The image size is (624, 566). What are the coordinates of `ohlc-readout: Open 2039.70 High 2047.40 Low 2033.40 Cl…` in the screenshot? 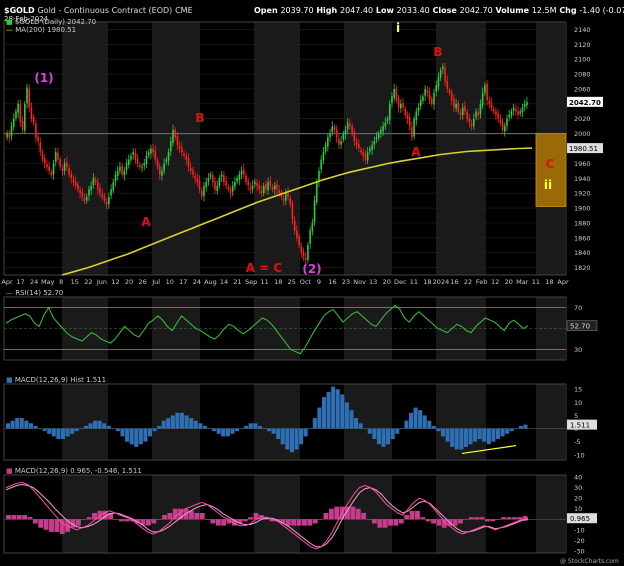 It's located at (439, 10).